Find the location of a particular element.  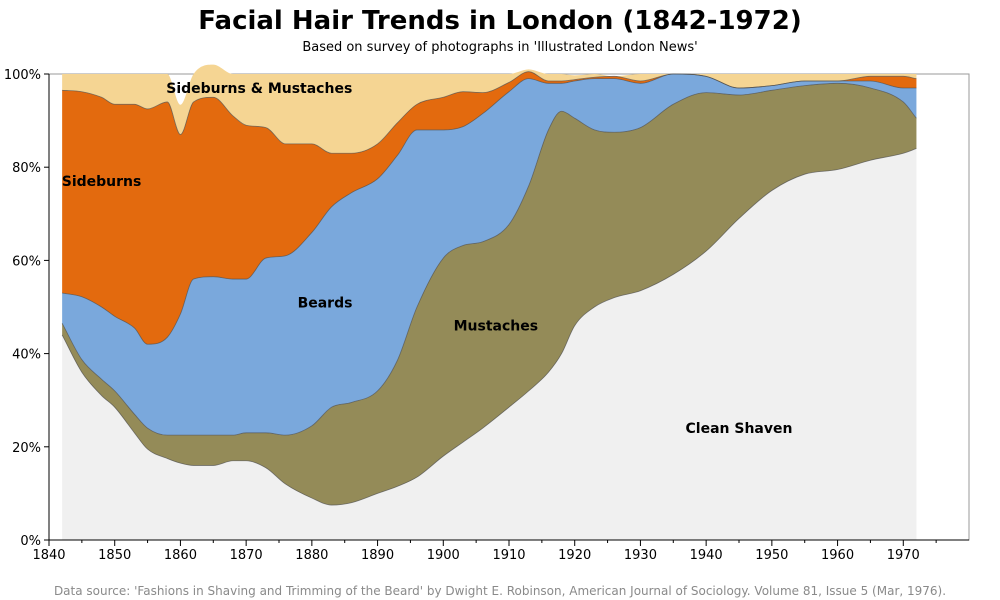

x-tick-label: 1890 is located at coordinates (377, 555).